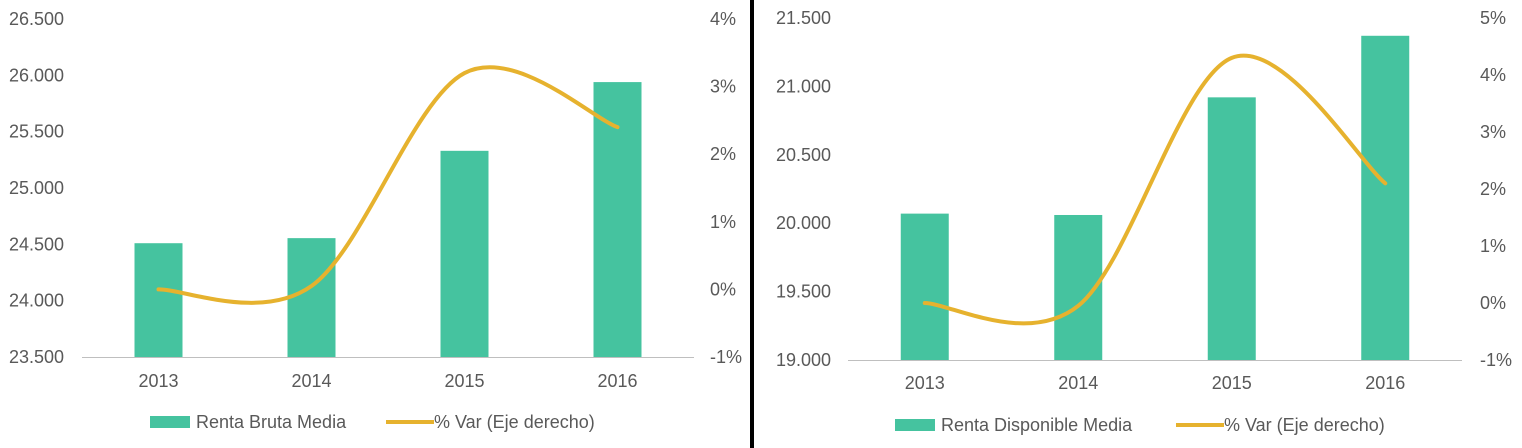 This screenshot has height=448, width=1522. What do you see at coordinates (36, 244) in the screenshot?
I see `left-axis-tick-label: 24.500` at bounding box center [36, 244].